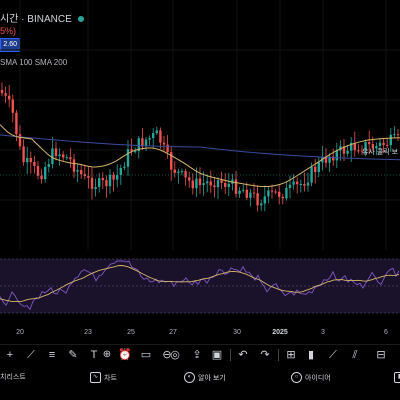  Describe the element at coordinates (318, 378) in the screenshot. I see `nav-label: 아이디어` at that location.